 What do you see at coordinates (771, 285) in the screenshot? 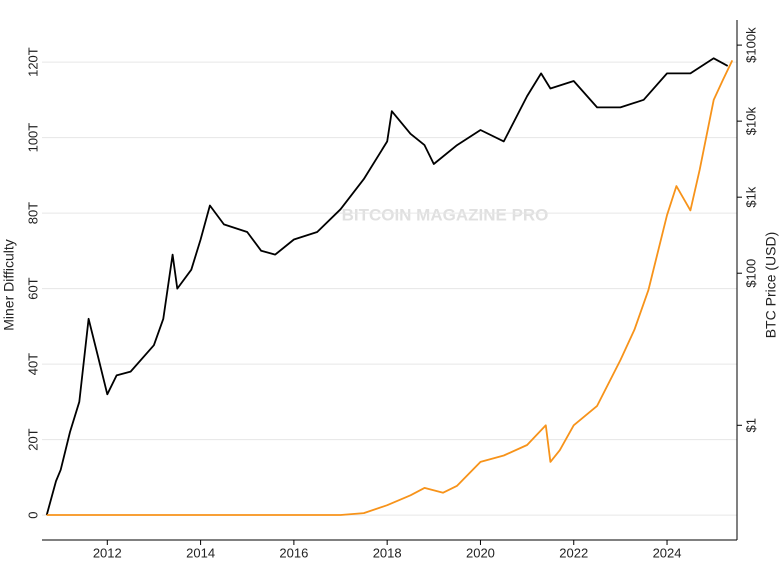
I see `y2-axis-label: BTC Price (USD)` at bounding box center [771, 285].